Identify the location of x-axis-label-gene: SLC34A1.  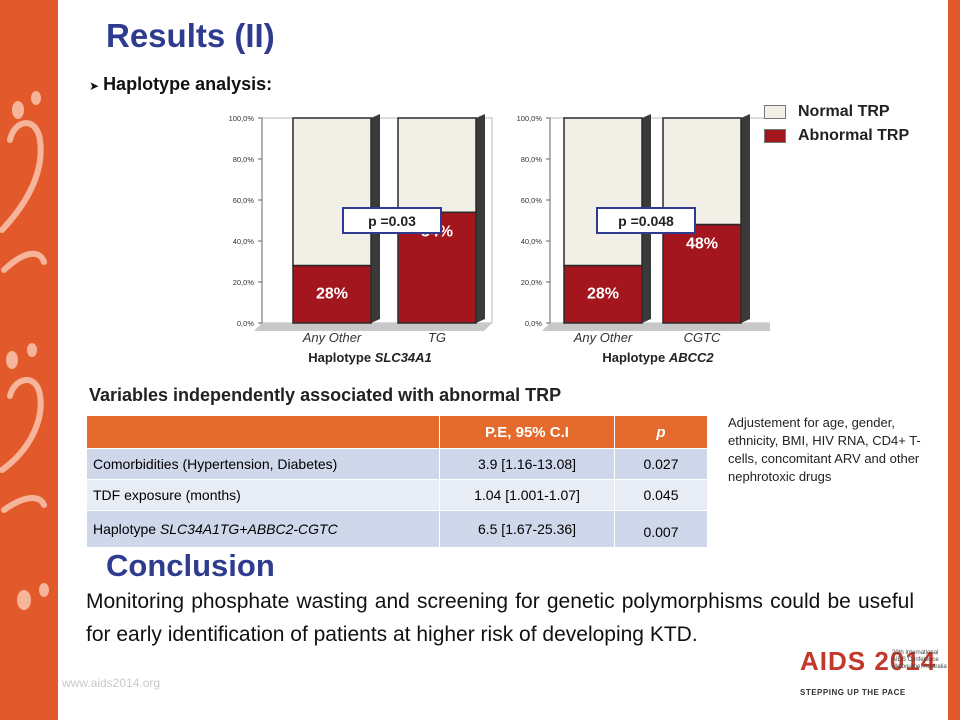
(403, 357).